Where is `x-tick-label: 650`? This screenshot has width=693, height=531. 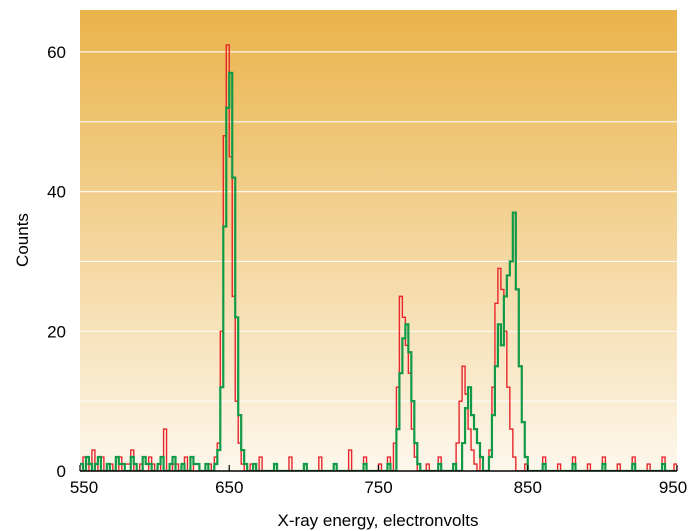
x-tick-label: 650 is located at coordinates (229, 487).